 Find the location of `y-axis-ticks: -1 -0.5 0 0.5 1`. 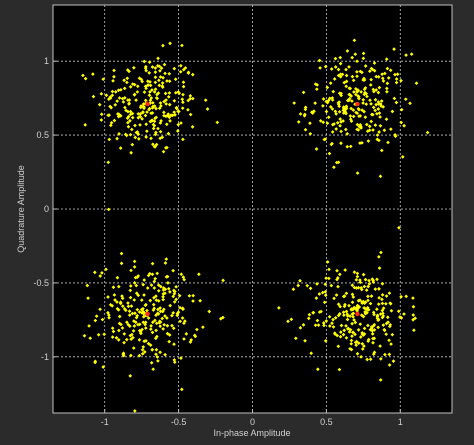

y-axis-ticks: -1 -0.5 0 0.5 1 is located at coordinates (45, 209).